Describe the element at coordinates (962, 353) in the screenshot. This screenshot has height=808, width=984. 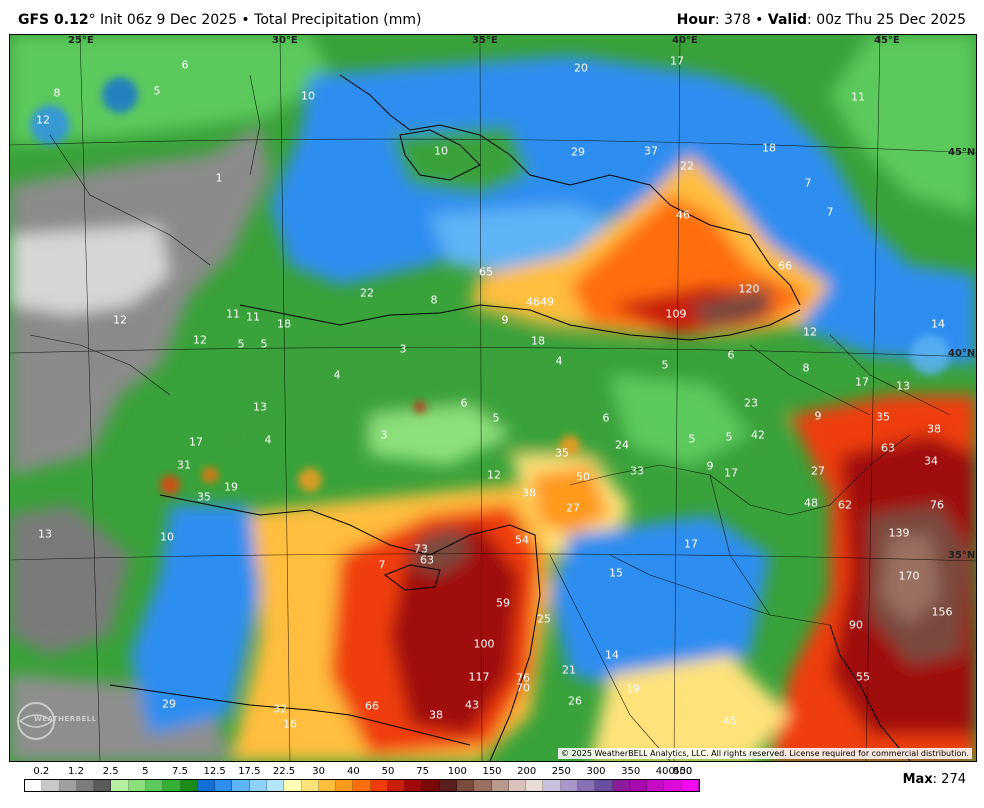
I see `grid-label-40n: 40°N` at that location.